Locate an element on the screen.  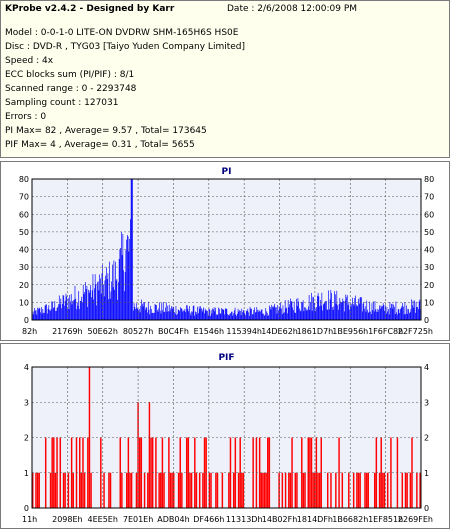
x-tick-label: 7E01Eh is located at coordinates (138, 519).